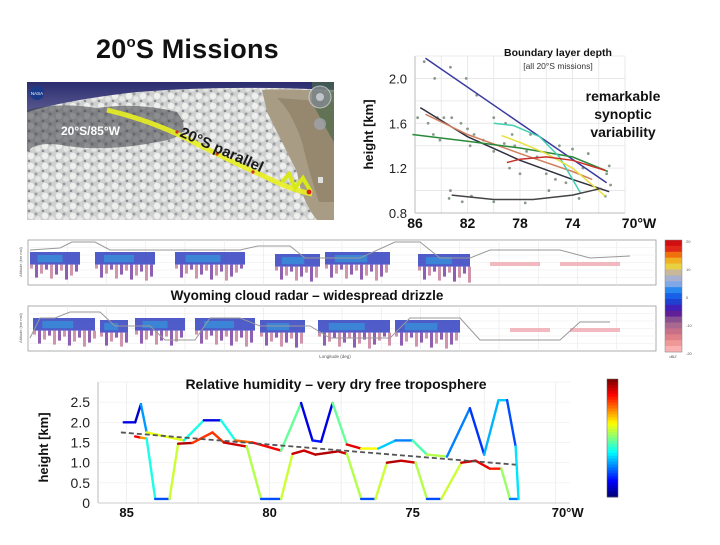 The width and height of the screenshot is (720, 545). I want to click on x-tick-label: 75, so click(412, 512).